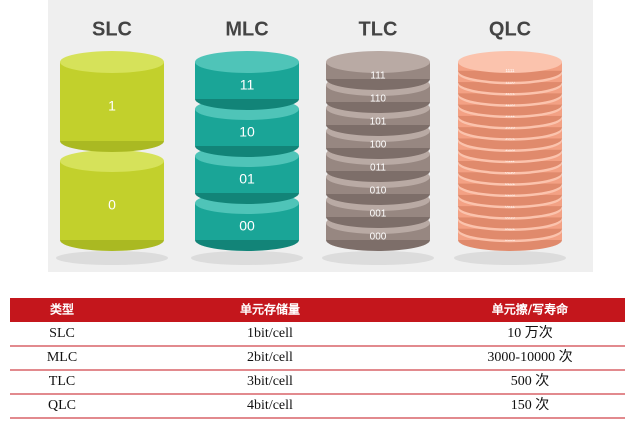 This screenshot has height=429, width=640. I want to click on disc-label: 011, so click(378, 168).